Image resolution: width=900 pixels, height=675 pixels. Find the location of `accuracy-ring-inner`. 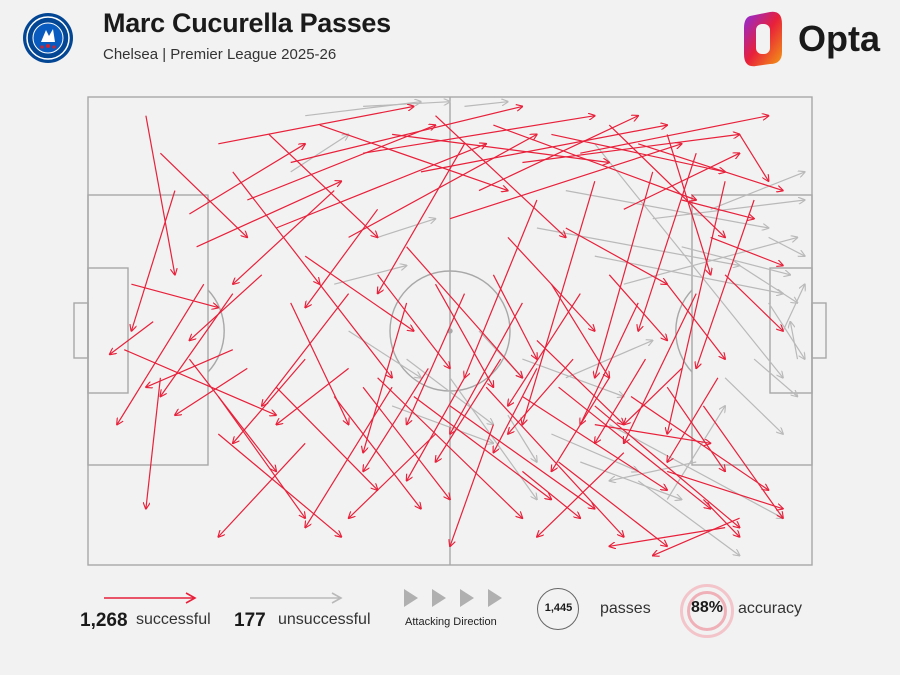

accuracy-ring-inner is located at coordinates (707, 611).